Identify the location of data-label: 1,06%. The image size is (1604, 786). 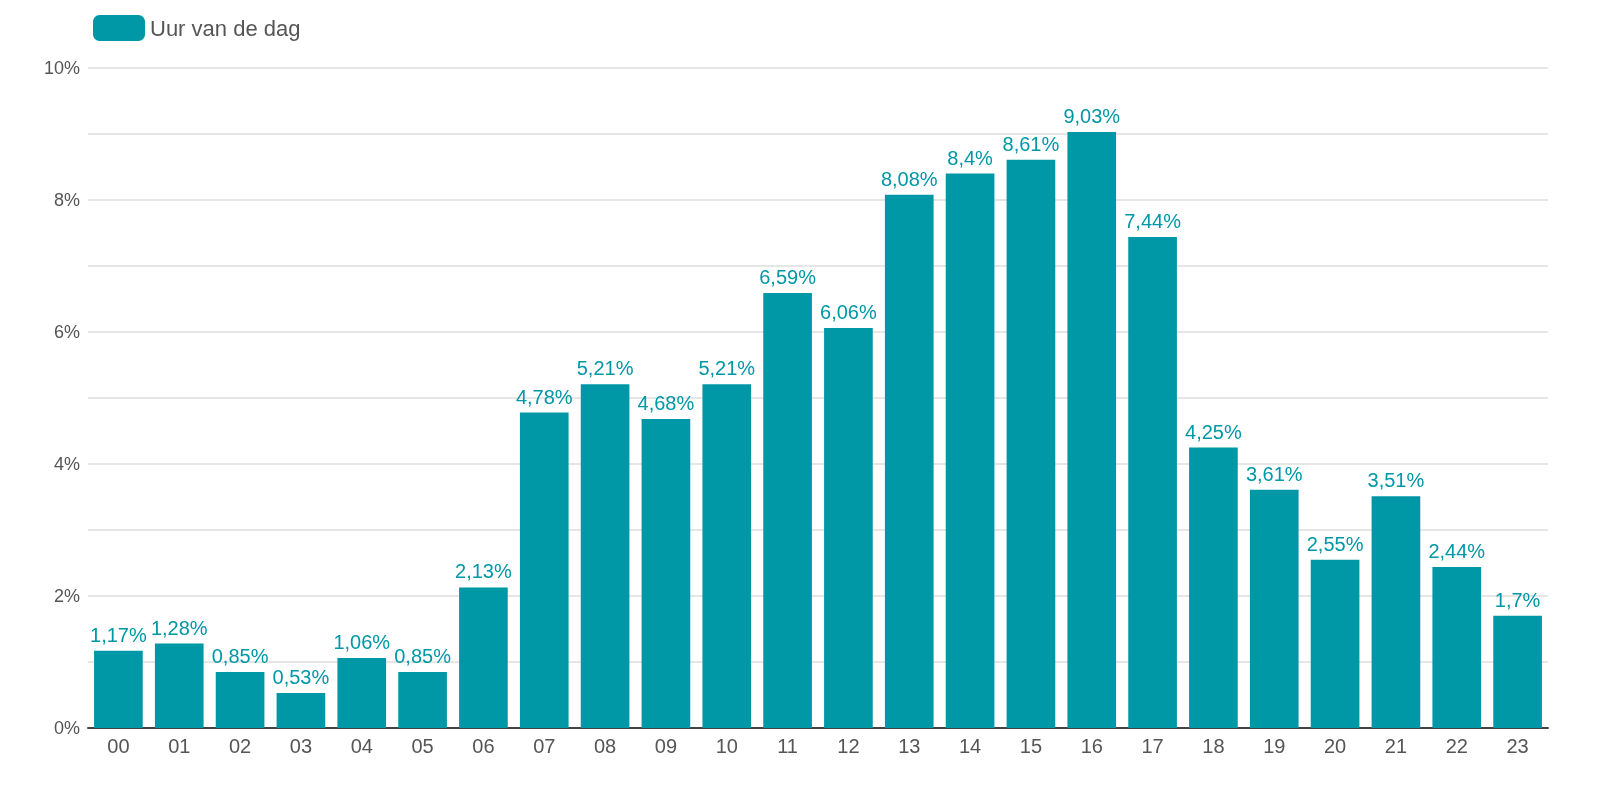
(362, 642).